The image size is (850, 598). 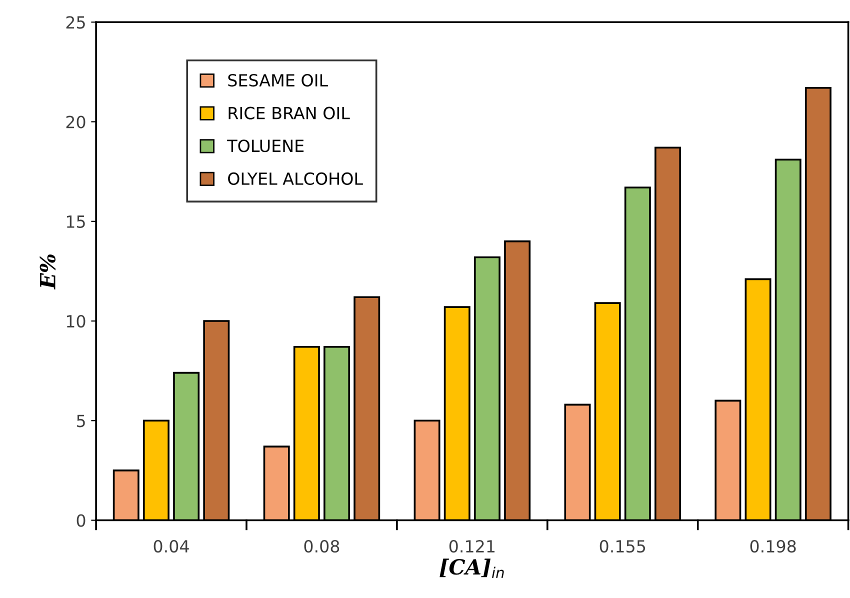 I want to click on legend-label: RICE BRAN OIL, so click(x=289, y=113).